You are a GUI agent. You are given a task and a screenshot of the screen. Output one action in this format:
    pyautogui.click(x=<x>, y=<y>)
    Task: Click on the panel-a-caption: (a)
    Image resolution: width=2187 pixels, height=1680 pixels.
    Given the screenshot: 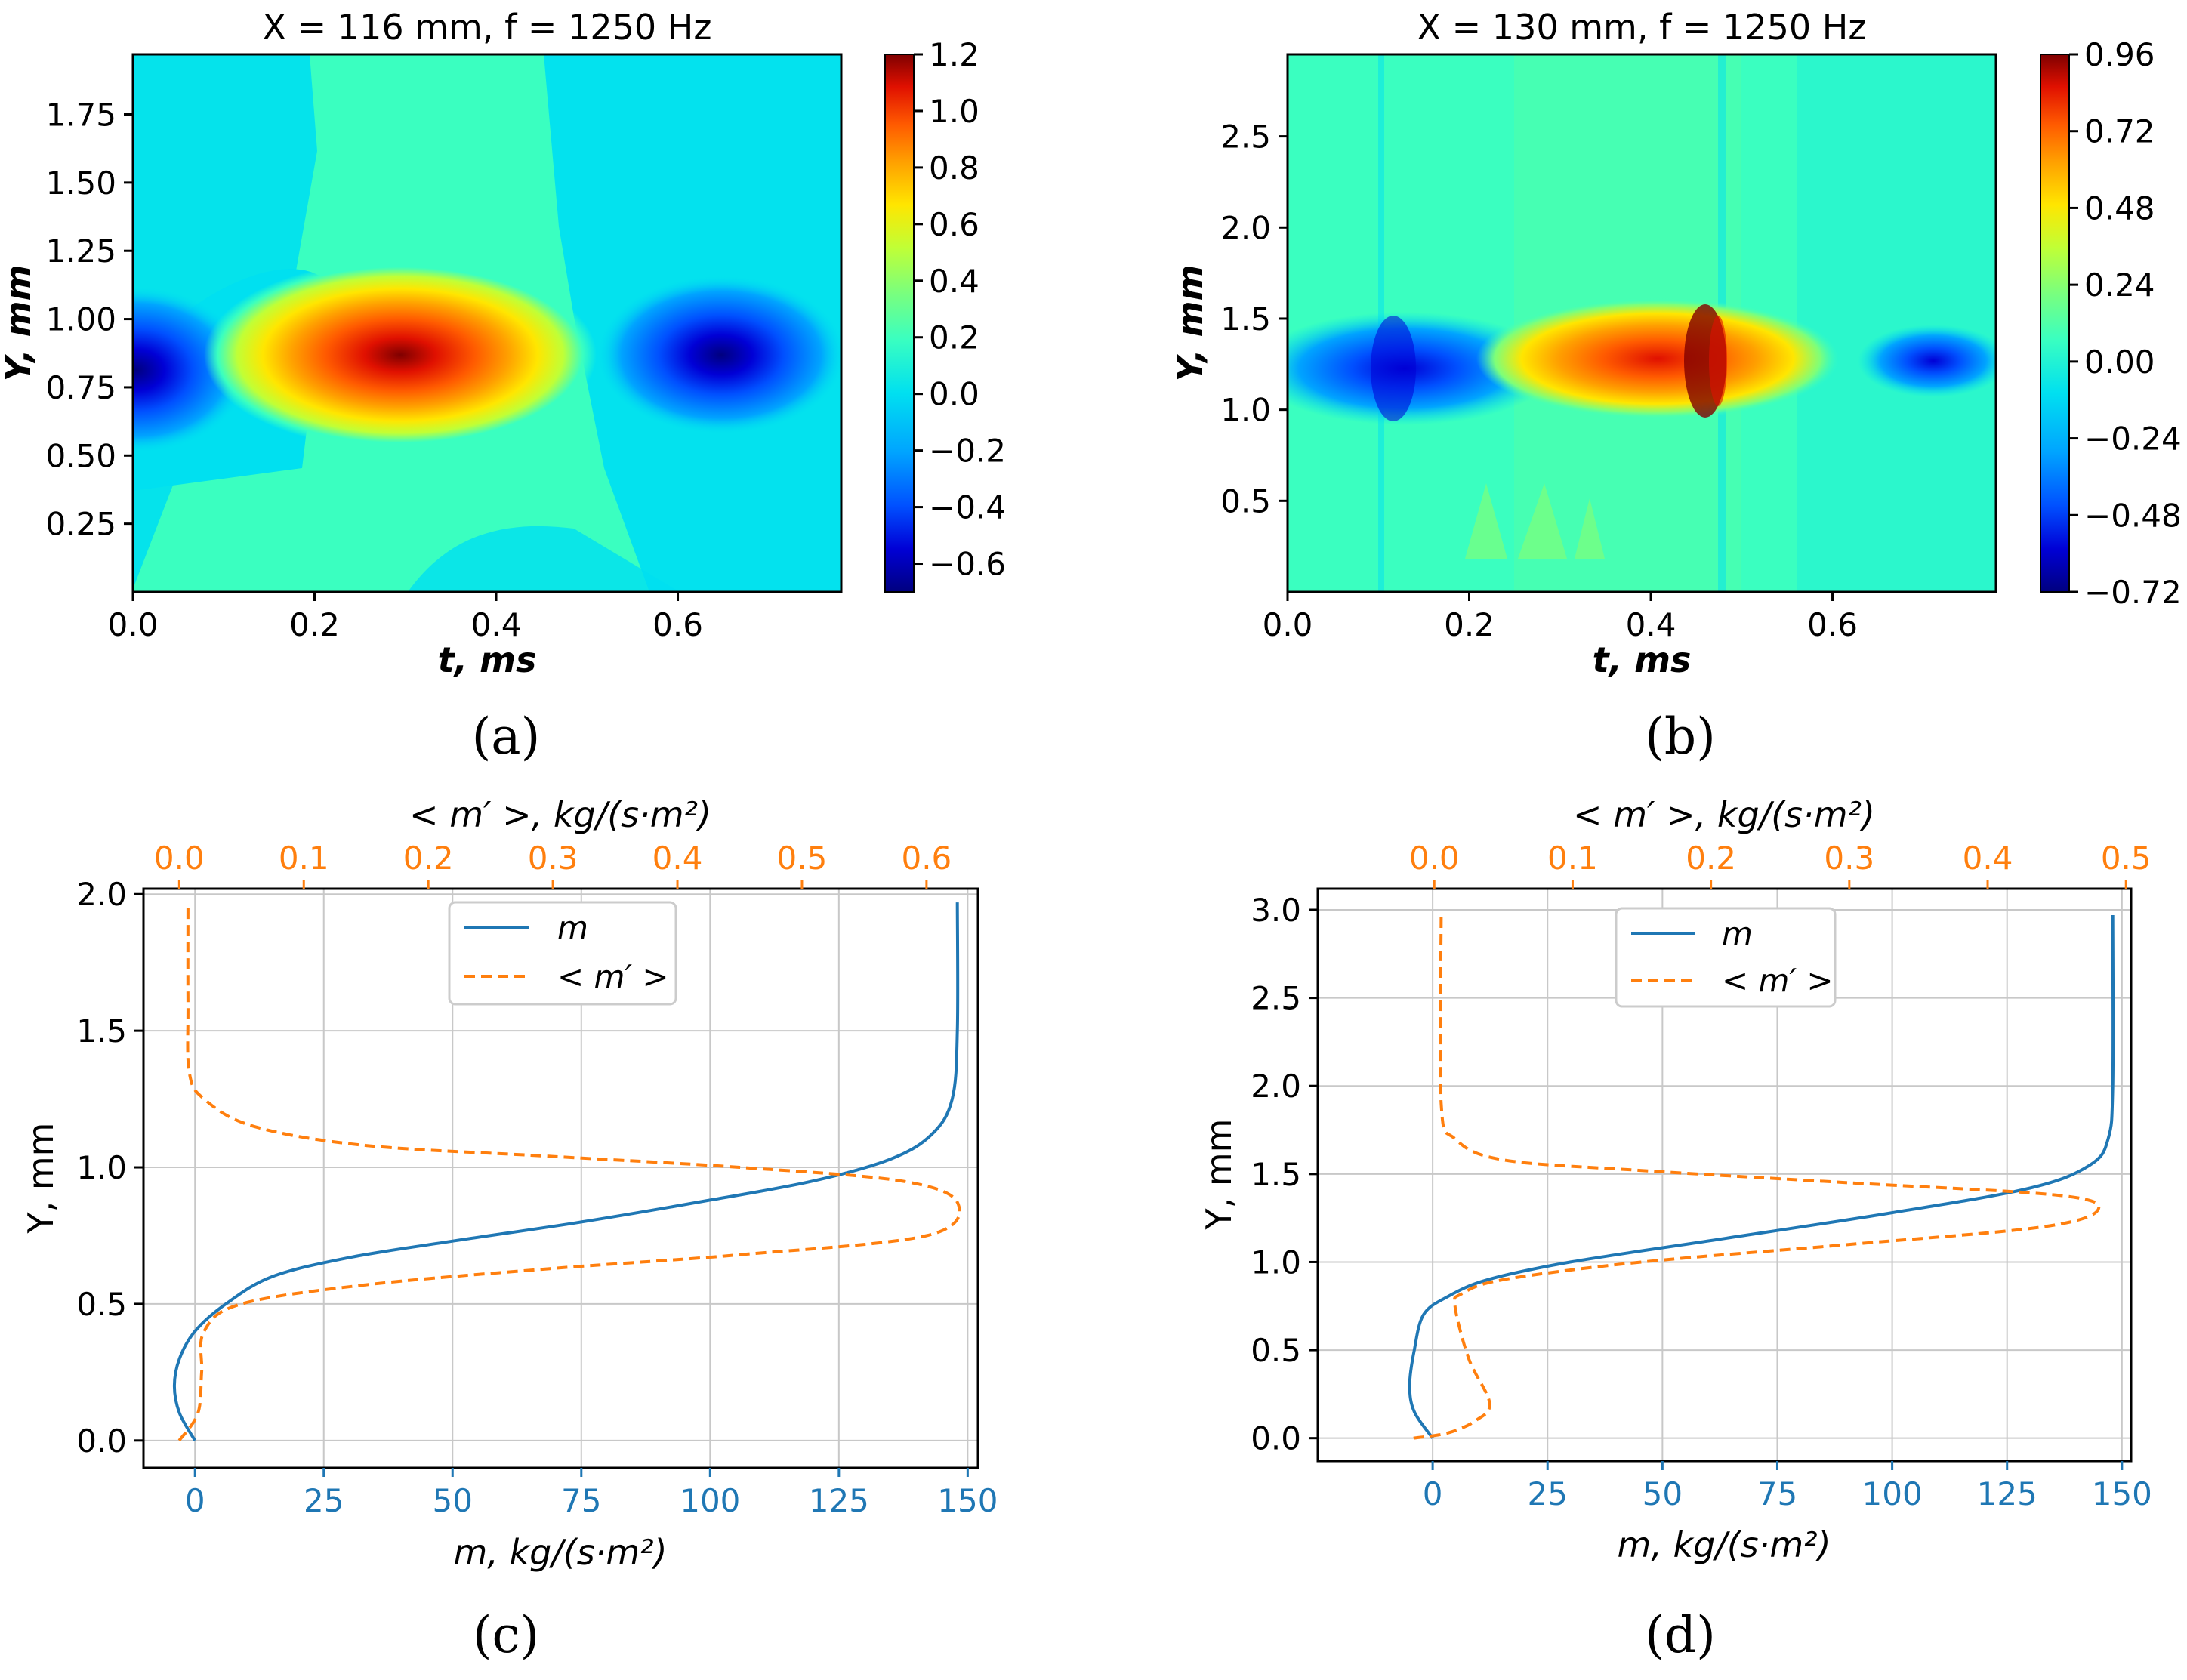 What is the action you would take?
    pyautogui.click(x=506, y=736)
    